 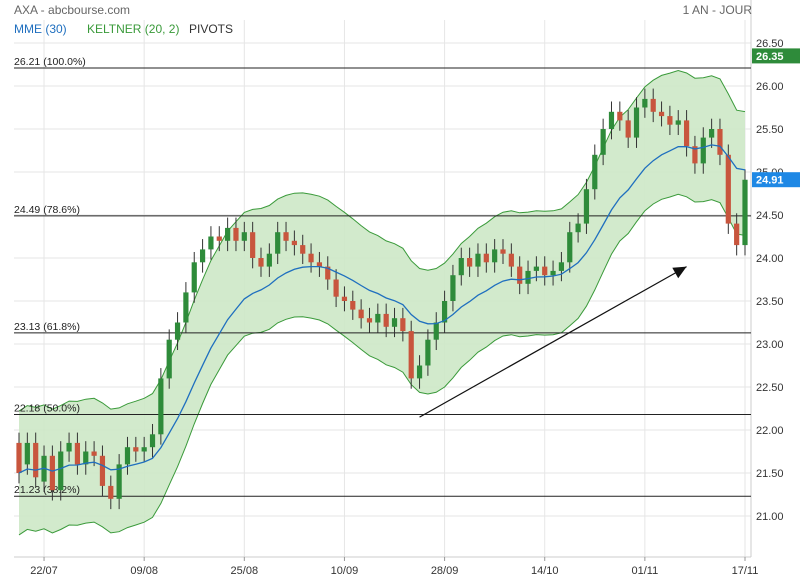 I want to click on last-price-badge: 24.91, so click(x=776, y=180).